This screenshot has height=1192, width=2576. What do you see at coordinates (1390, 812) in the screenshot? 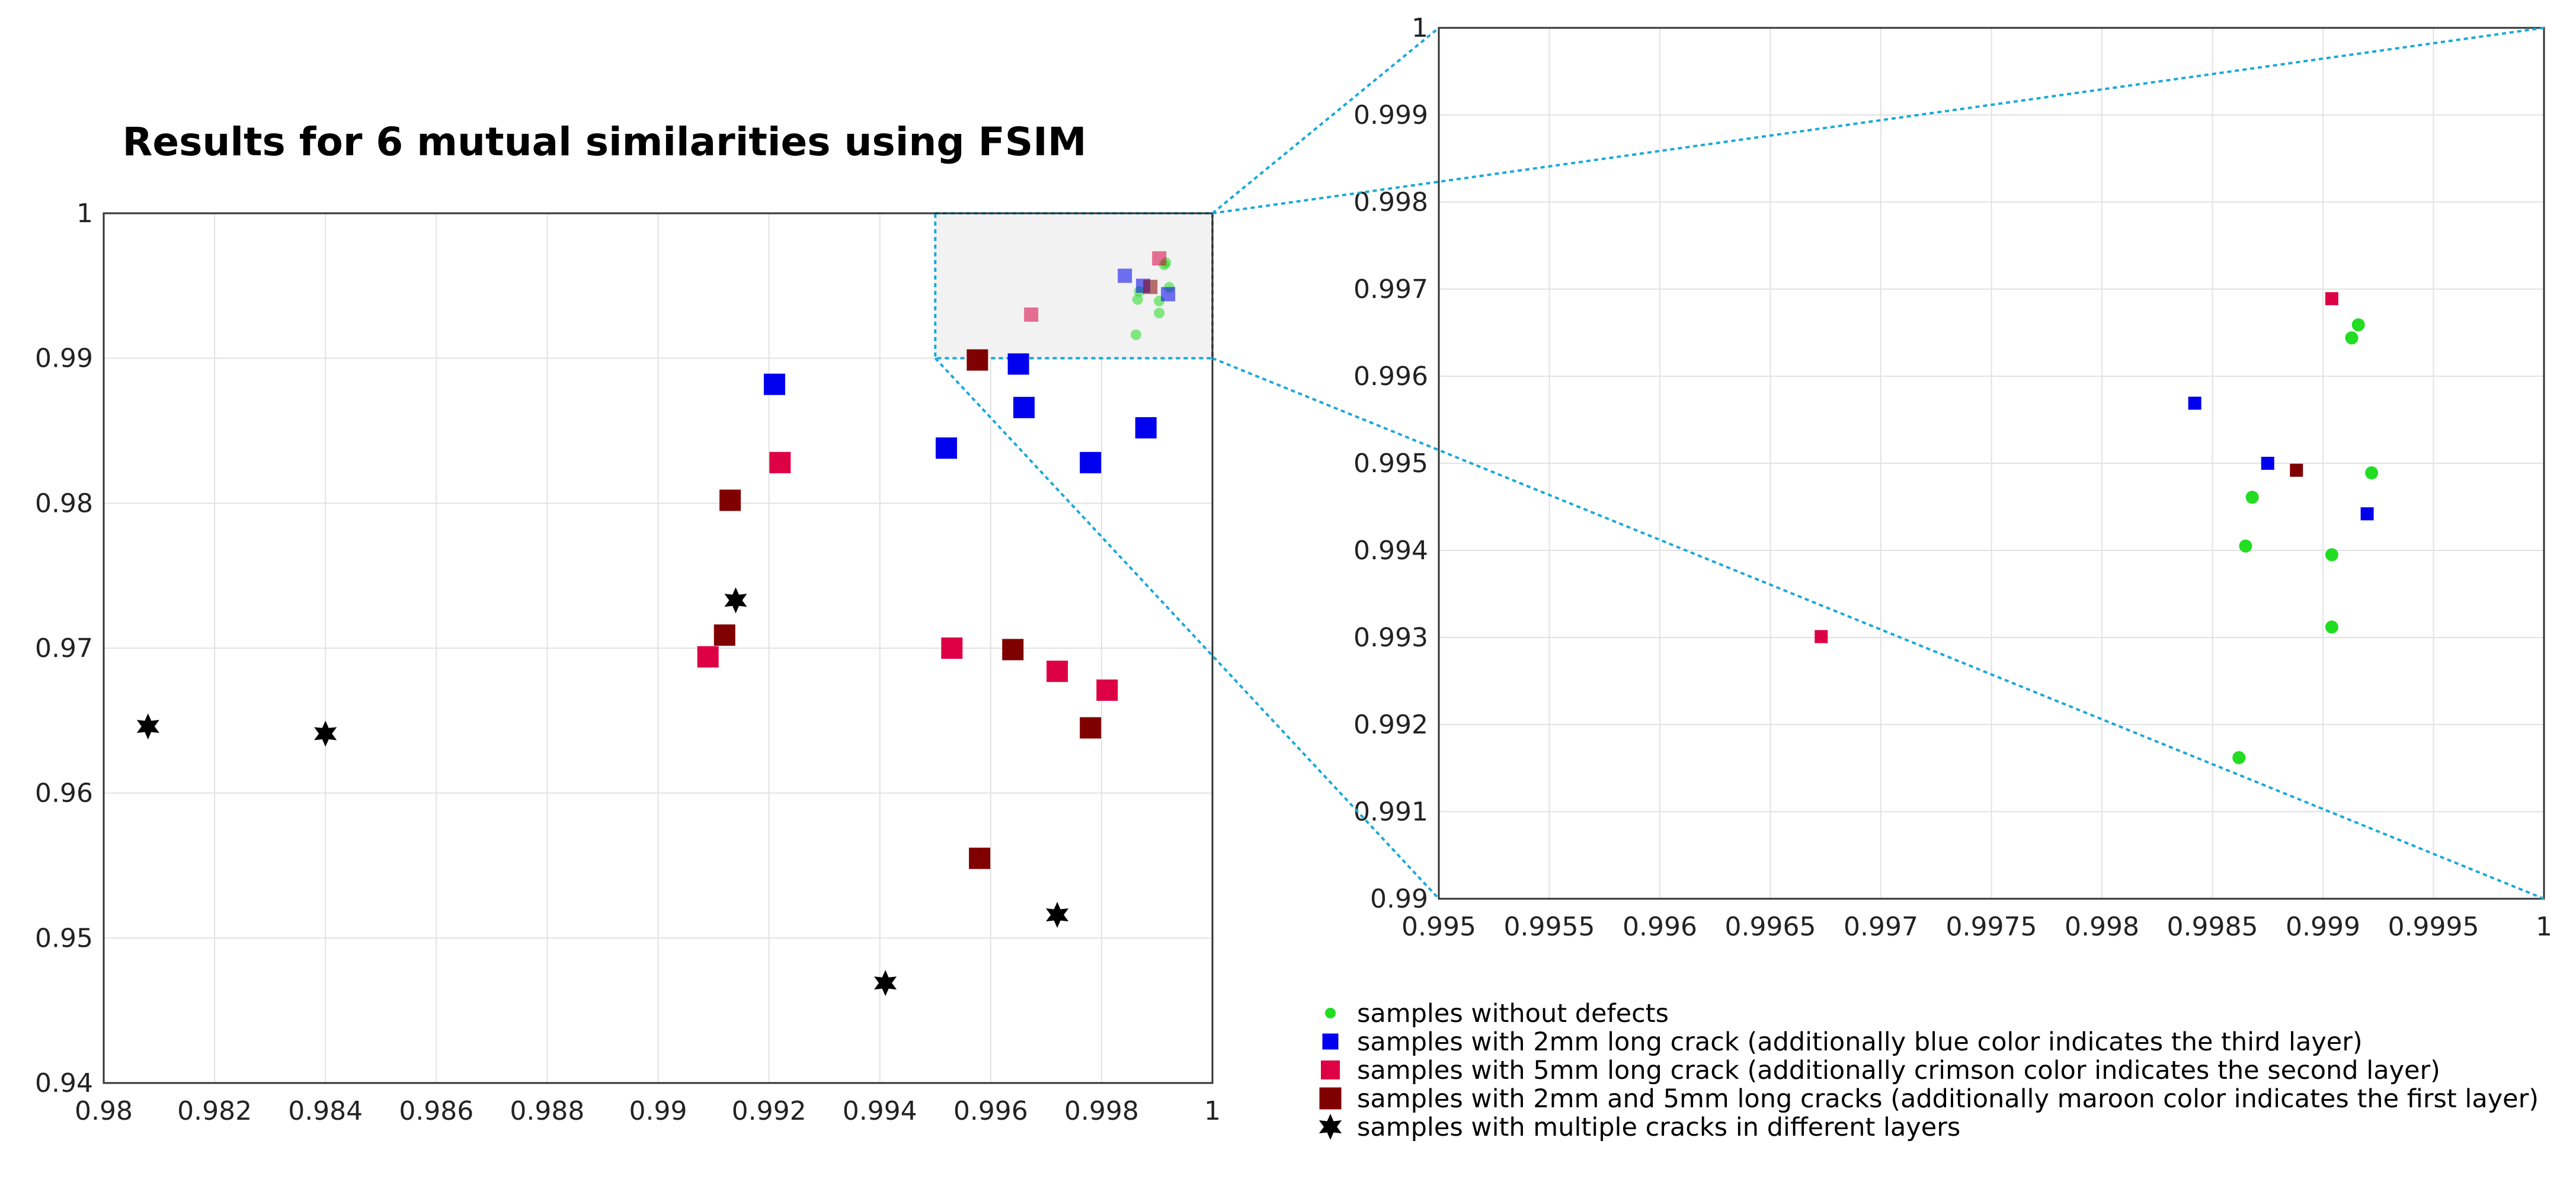
I see `right-y-tick-label: 0.991` at bounding box center [1390, 812].